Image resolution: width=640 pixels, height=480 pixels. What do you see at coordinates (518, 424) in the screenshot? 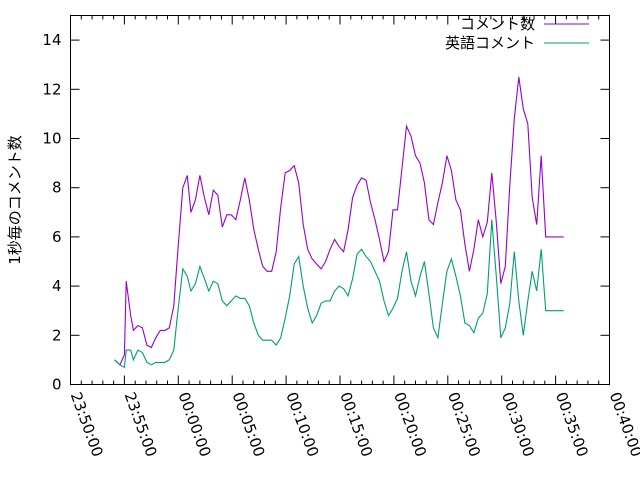
I see `x-tick-label: 00:30:00` at bounding box center [518, 424].